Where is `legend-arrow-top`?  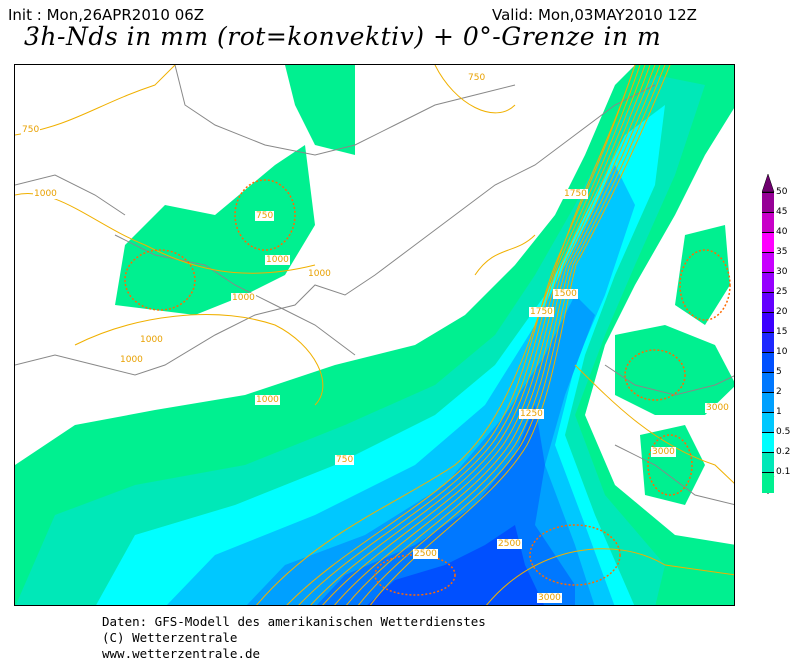 legend-arrow-top is located at coordinates (768, 183).